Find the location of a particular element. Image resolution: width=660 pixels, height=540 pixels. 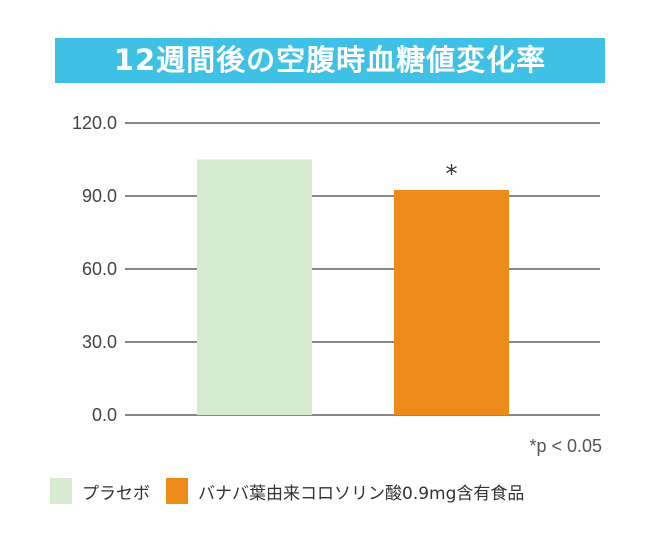

y-tick-label: 0.0 is located at coordinates (104, 415).